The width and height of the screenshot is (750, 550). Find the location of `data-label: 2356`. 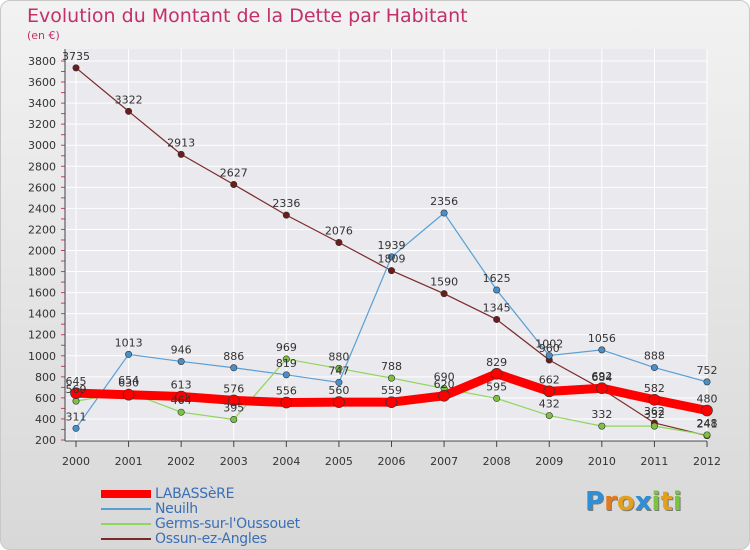

data-label: 2356 is located at coordinates (444, 201).